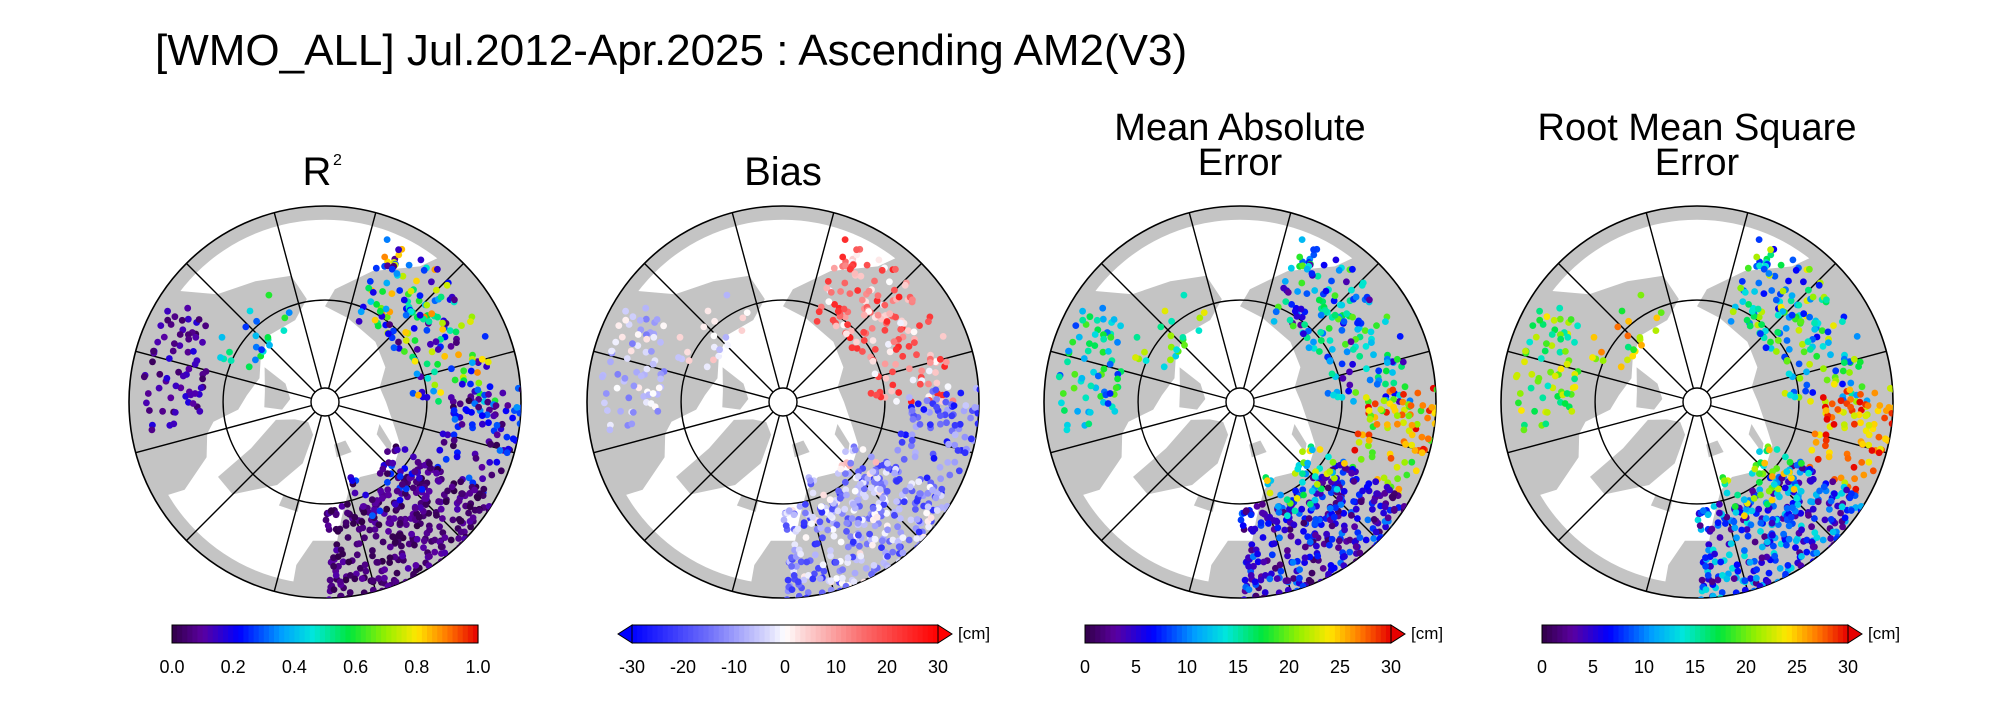 The height and width of the screenshot is (705, 2000). Describe the element at coordinates (1724, 300) in the screenshot. I see `meridian-line` at that location.